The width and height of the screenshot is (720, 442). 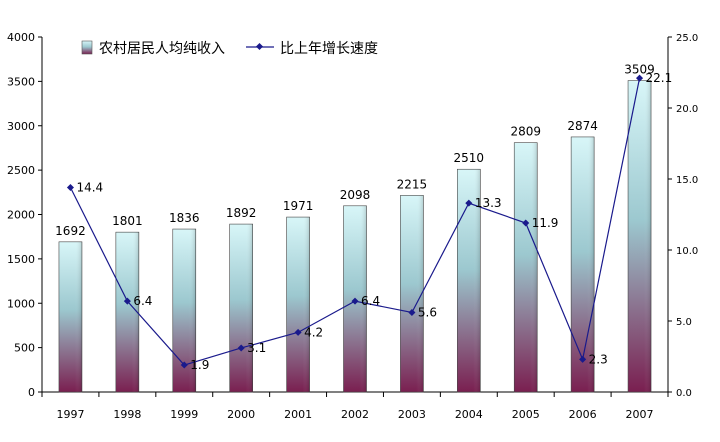 I want to click on left-y-axis-ticks: 0 500 1000 1500 2000 2500 3000 3500 4000, so click(x=24, y=215).